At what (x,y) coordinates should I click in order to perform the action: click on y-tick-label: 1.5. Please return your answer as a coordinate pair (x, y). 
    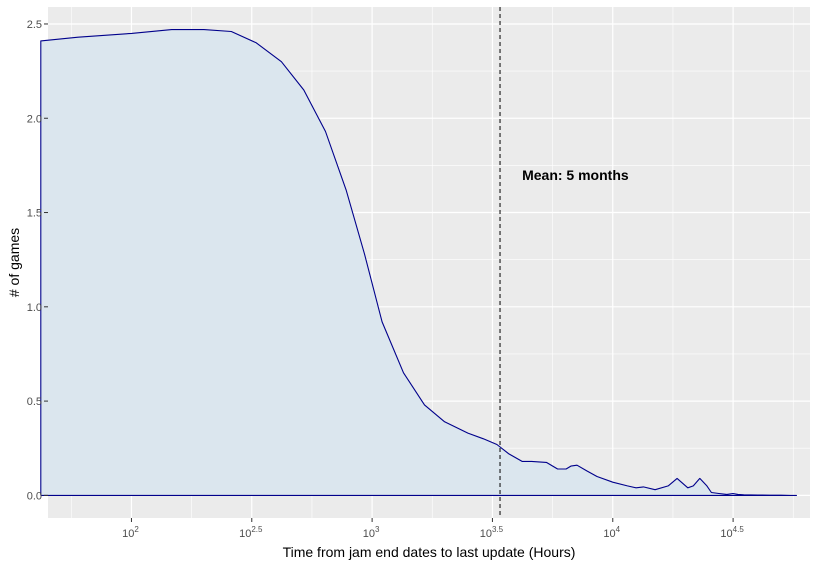
    Looking at the image, I should click on (34, 214).